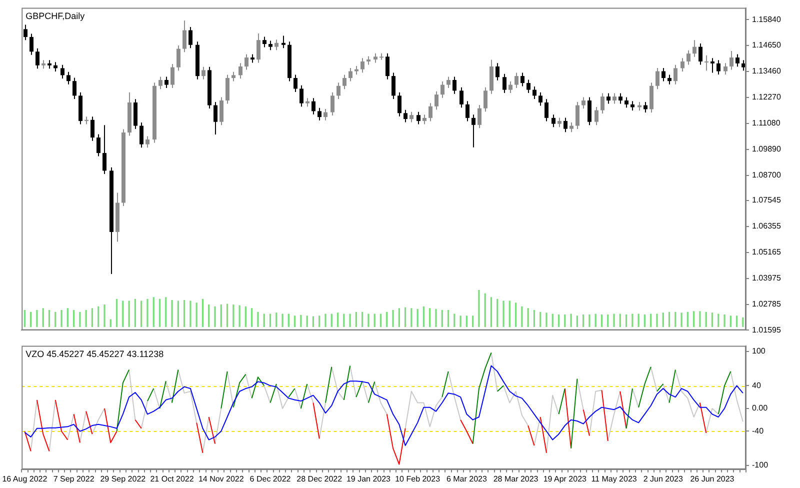  What do you see at coordinates (418, 479) in the screenshot?
I see `x-tick-label: 10 Feb 2023` at bounding box center [418, 479].